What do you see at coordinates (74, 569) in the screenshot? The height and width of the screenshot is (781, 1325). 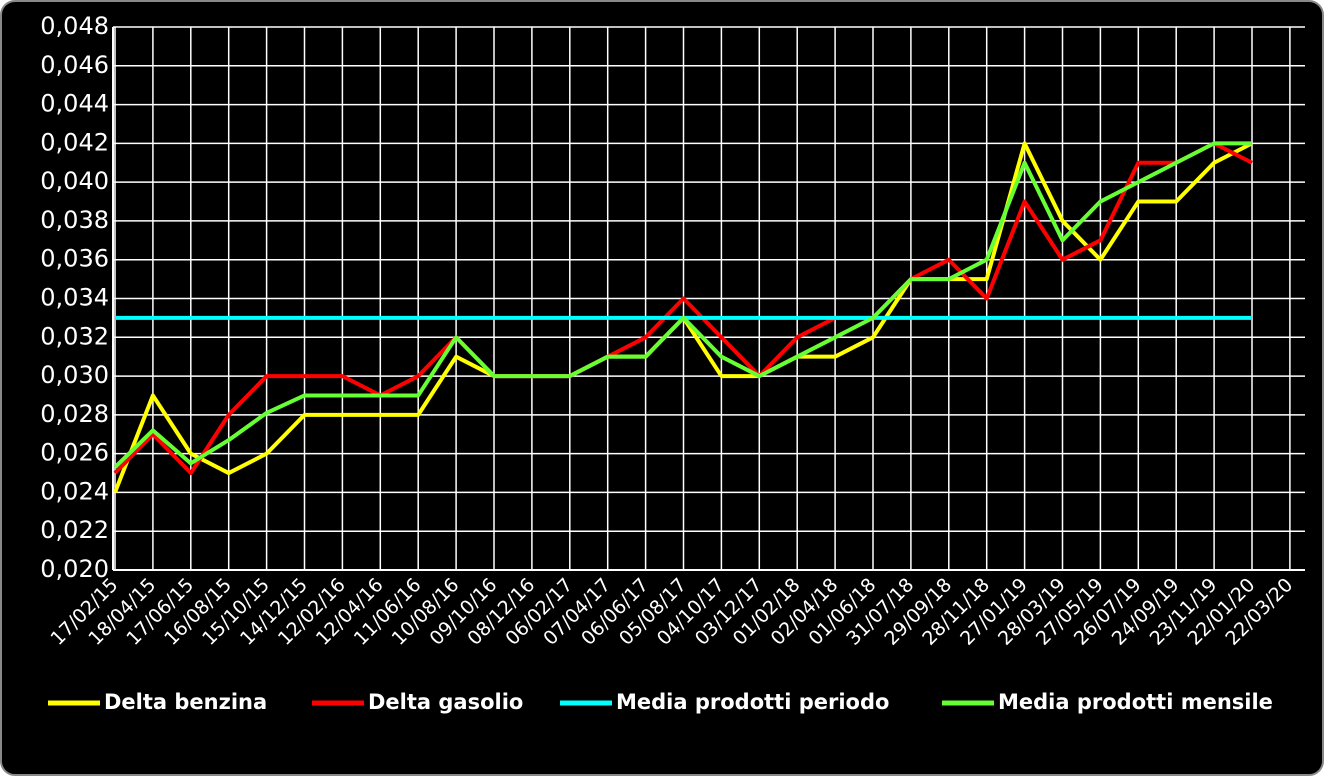 I see `y-tick-label: 0,020` at bounding box center [74, 569].